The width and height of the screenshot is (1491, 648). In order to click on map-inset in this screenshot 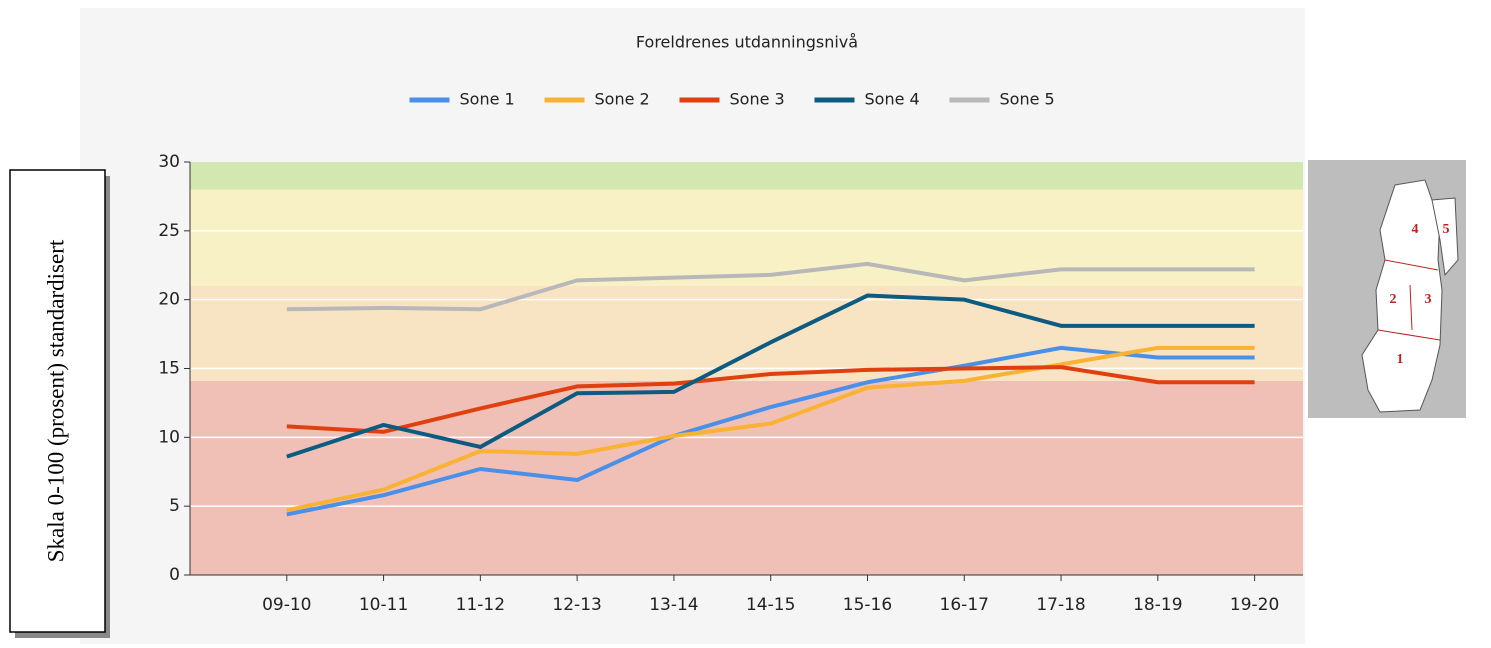, I will do `click(1387, 289)`.